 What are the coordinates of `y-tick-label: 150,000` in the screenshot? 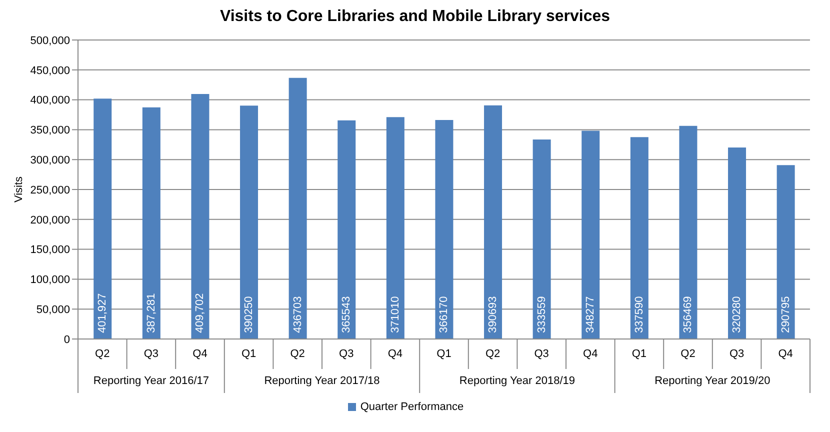 It's located at (50, 250).